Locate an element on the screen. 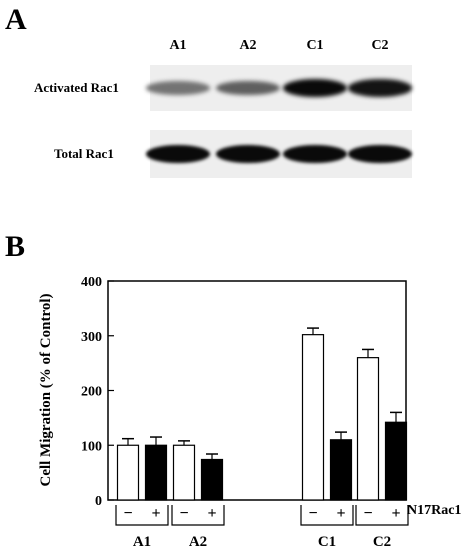  y-axis: 0 100 200 300 400 is located at coordinates (97, 392).